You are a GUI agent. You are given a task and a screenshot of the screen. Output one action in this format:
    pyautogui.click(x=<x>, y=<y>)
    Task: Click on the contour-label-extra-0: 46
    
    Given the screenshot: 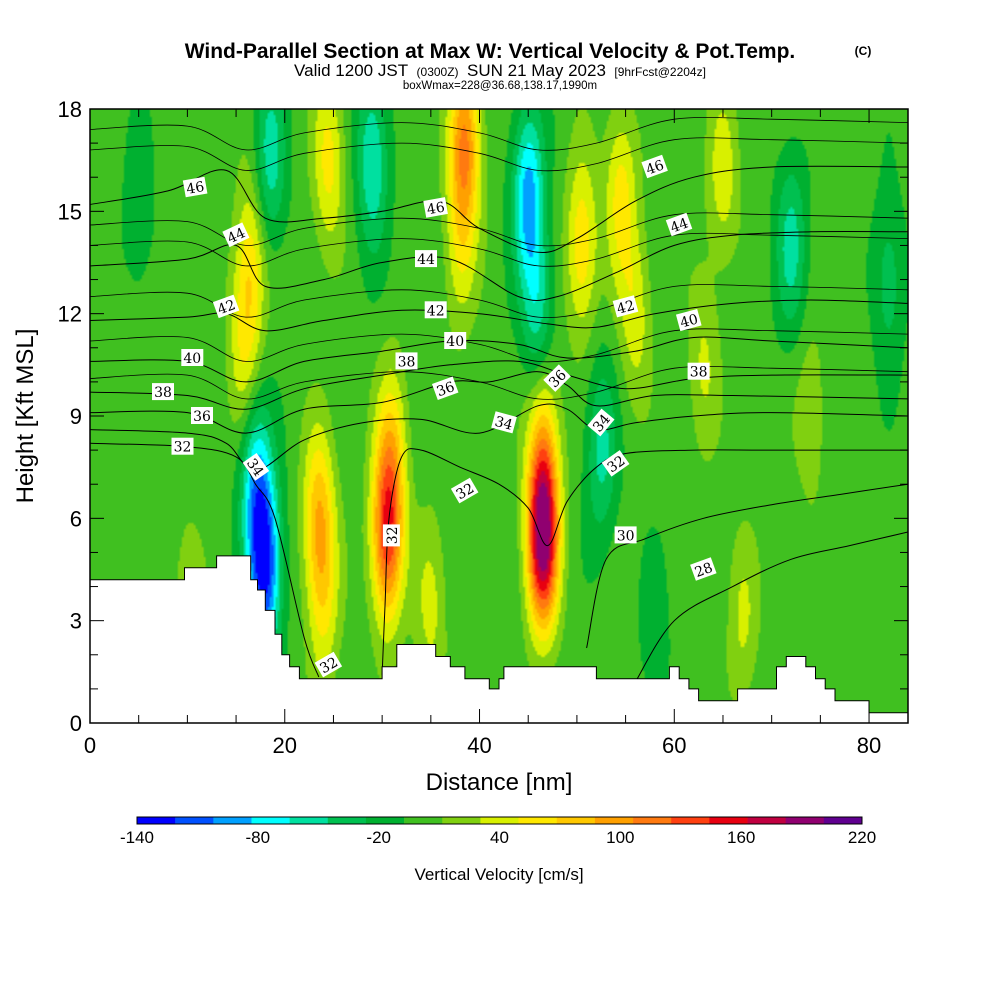 What is the action you would take?
    pyautogui.click(x=435, y=207)
    